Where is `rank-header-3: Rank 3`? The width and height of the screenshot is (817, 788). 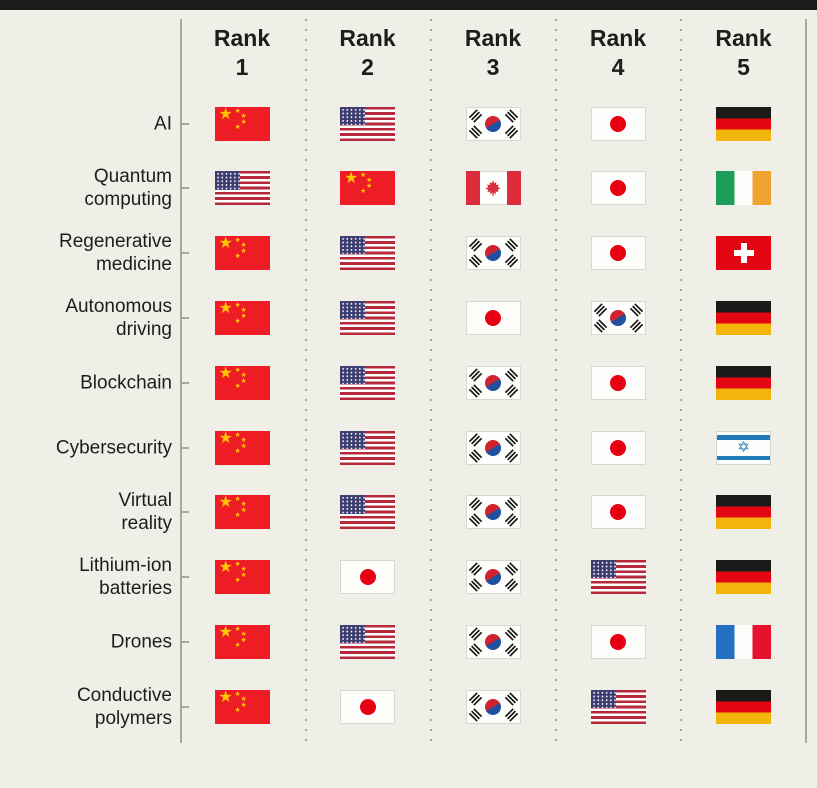 rank-header-3: Rank 3 is located at coordinates (493, 53).